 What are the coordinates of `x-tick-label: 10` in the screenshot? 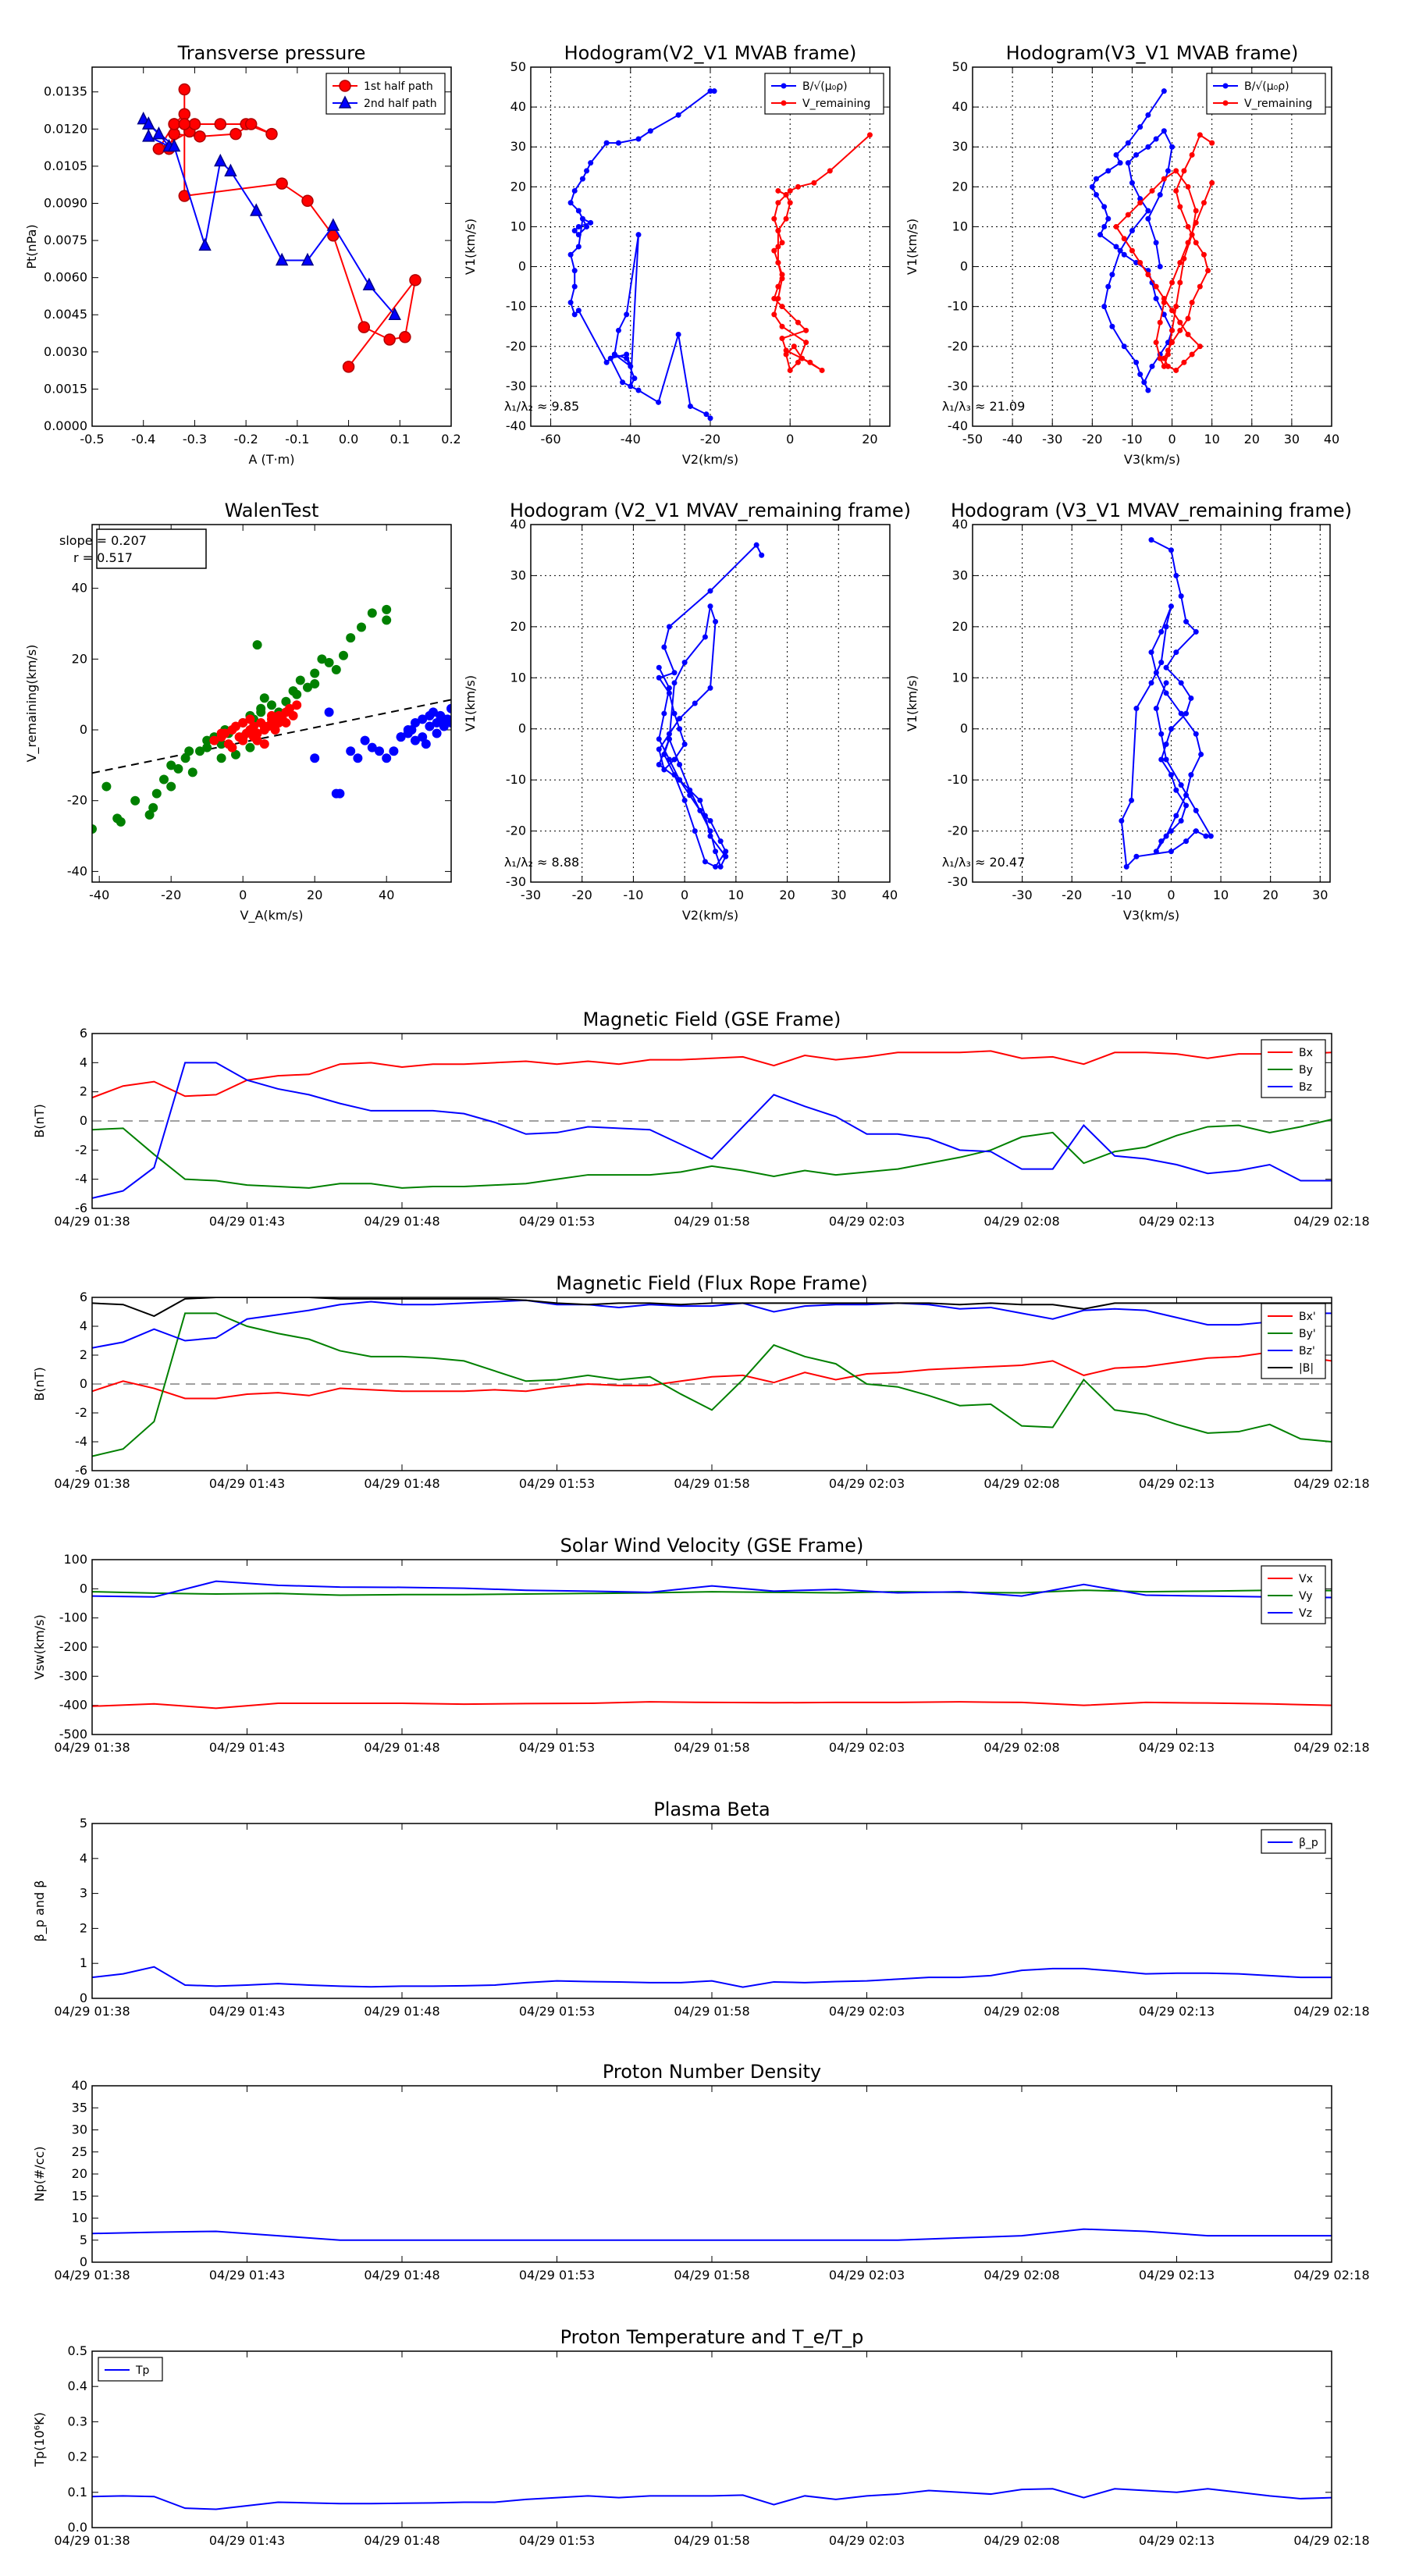 It's located at (736, 895).